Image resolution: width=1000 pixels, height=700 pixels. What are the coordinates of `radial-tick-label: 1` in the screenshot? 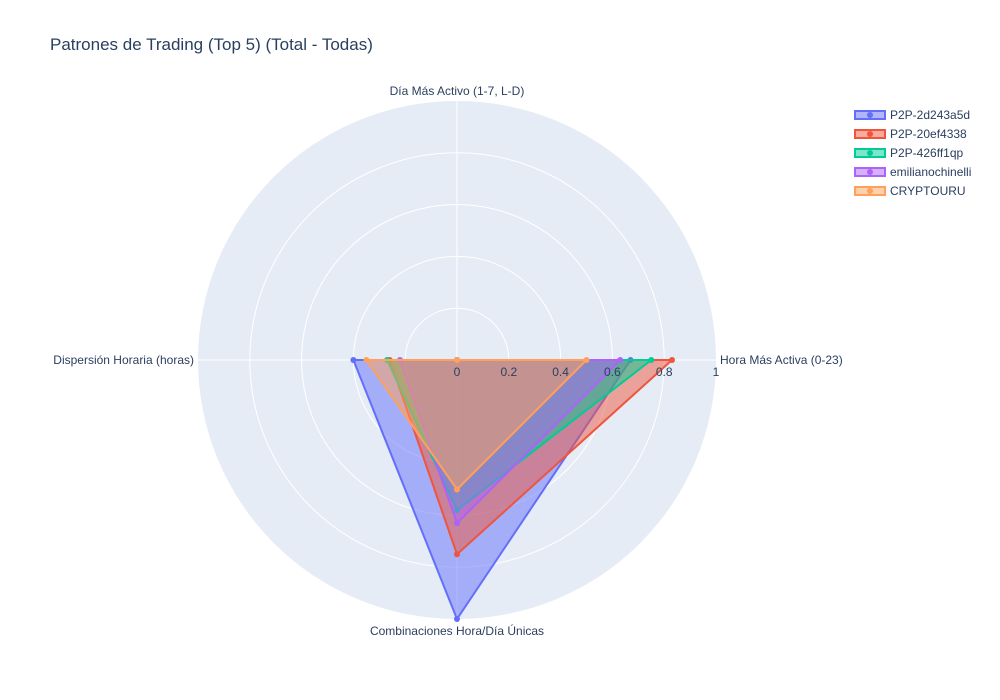 It's located at (716, 372).